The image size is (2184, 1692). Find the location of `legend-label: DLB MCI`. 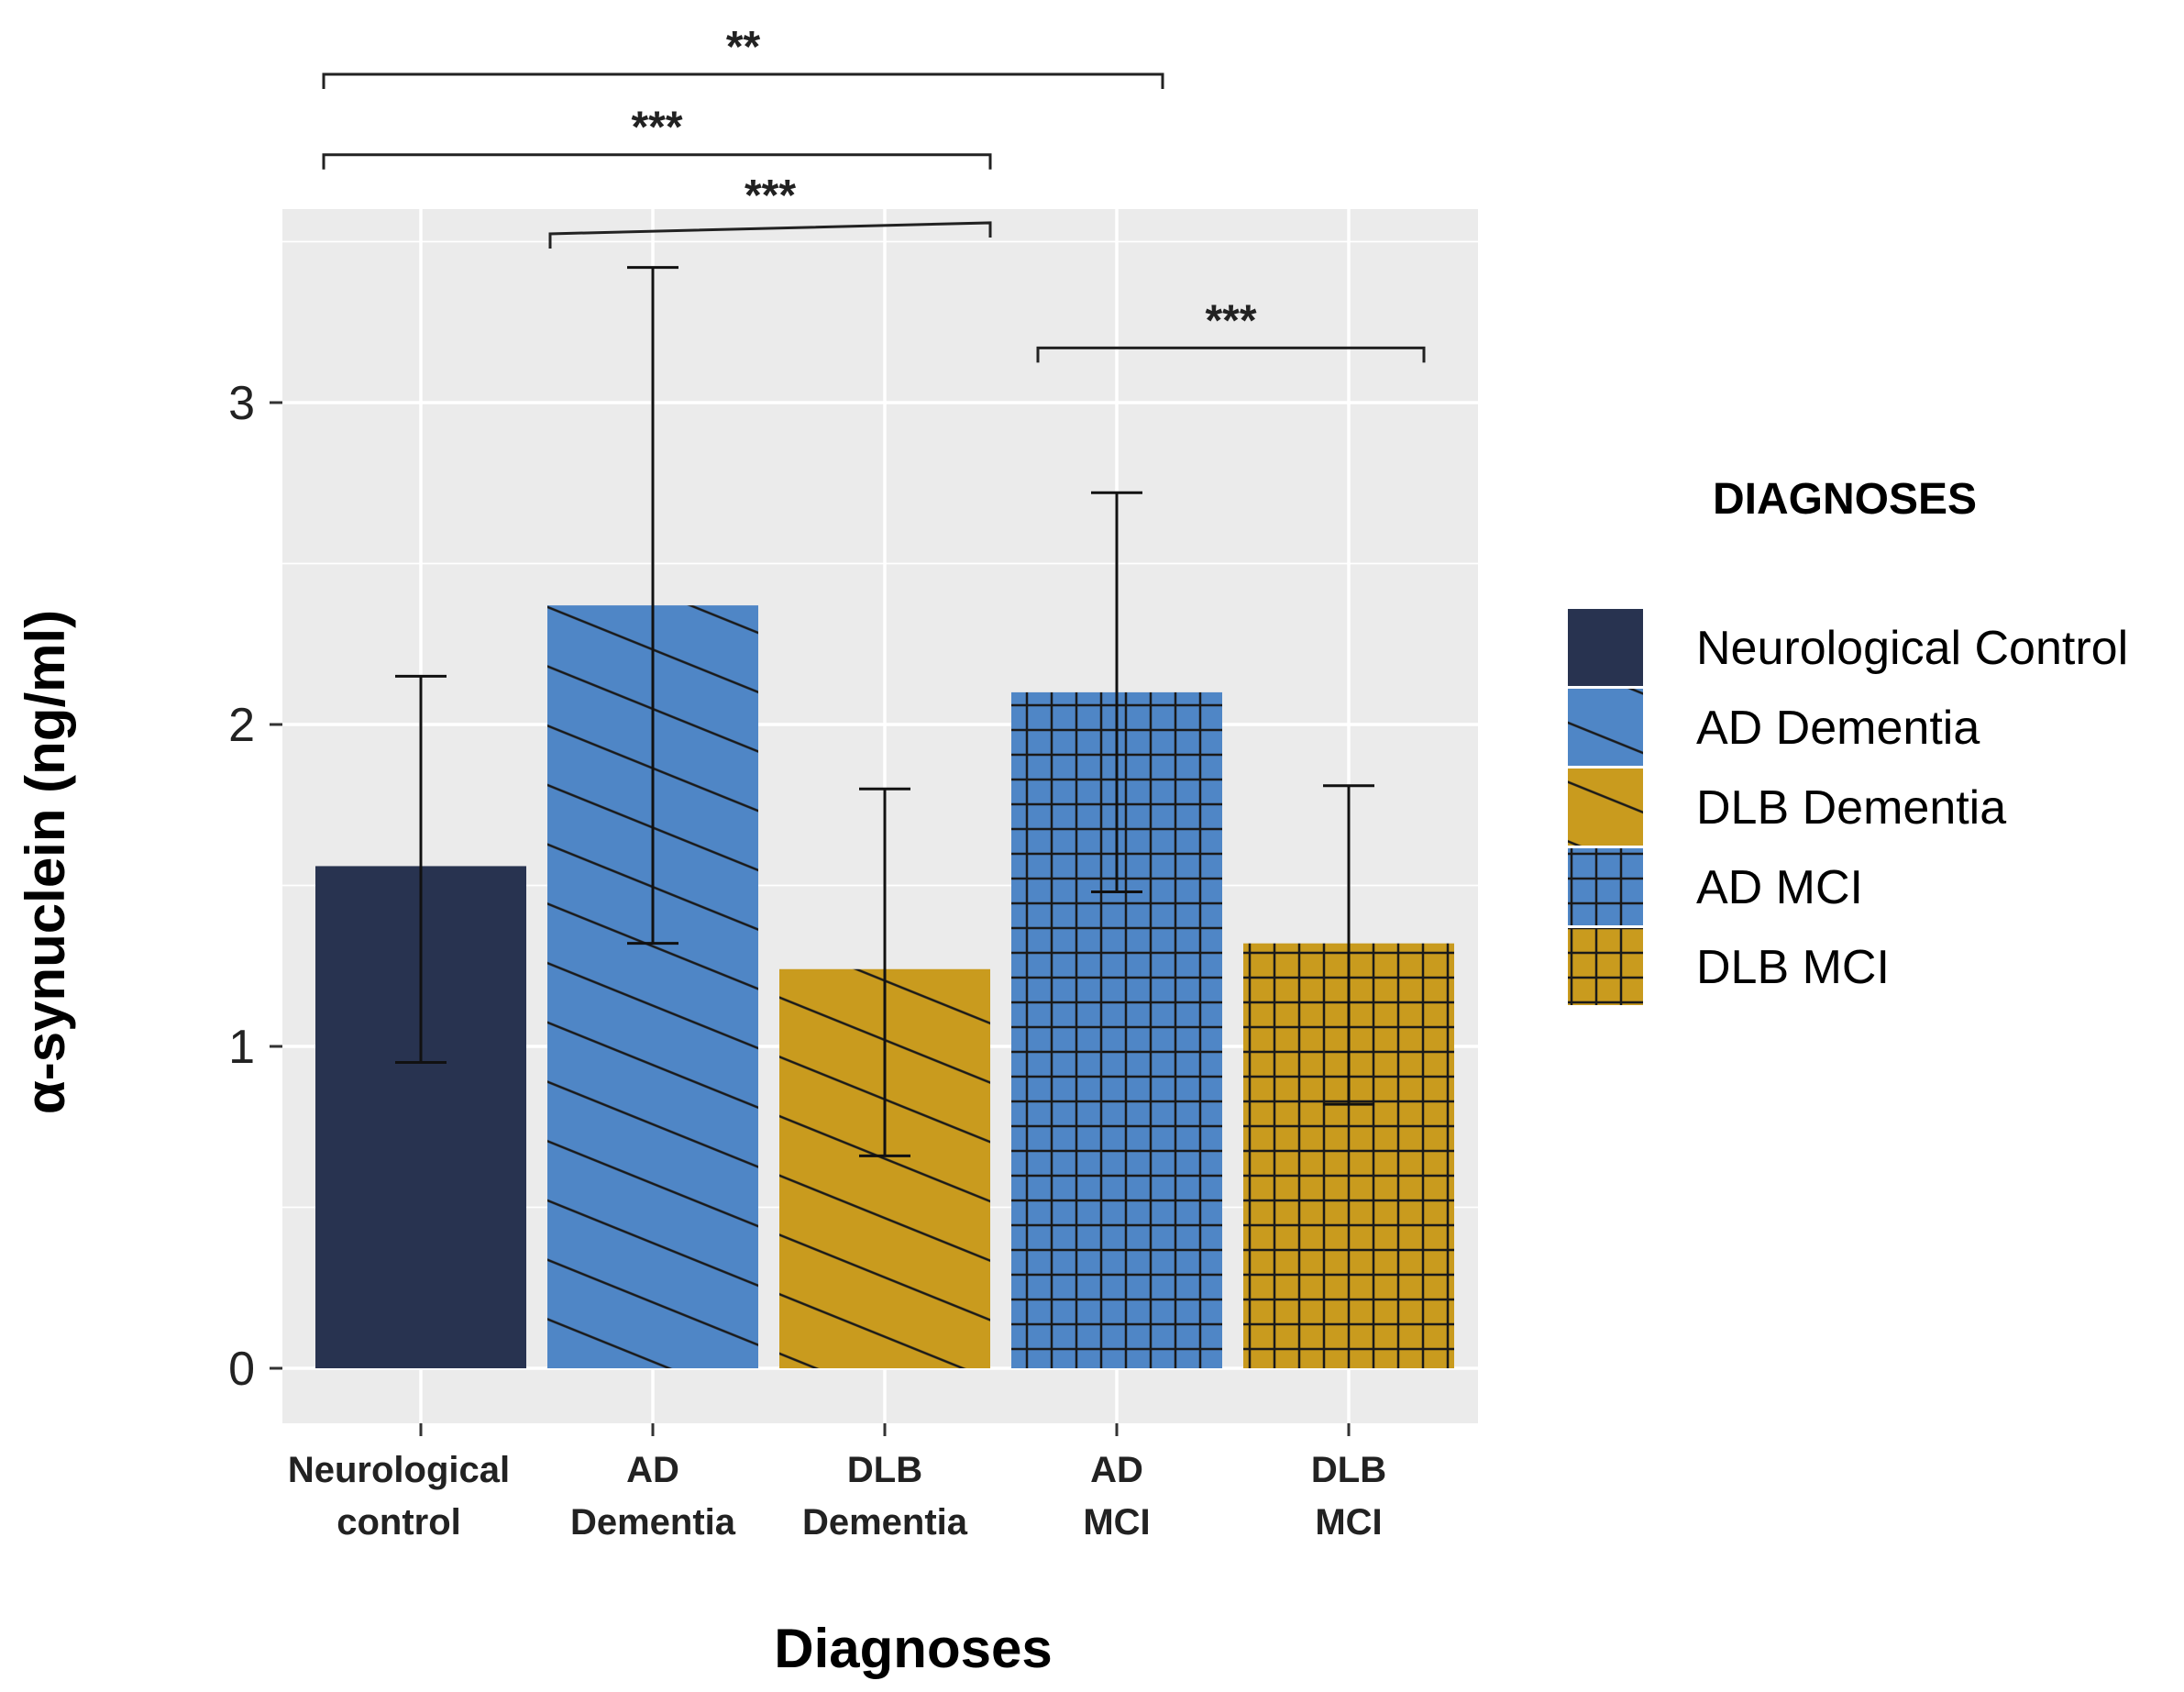

legend-label: DLB MCI is located at coordinates (1793, 967).